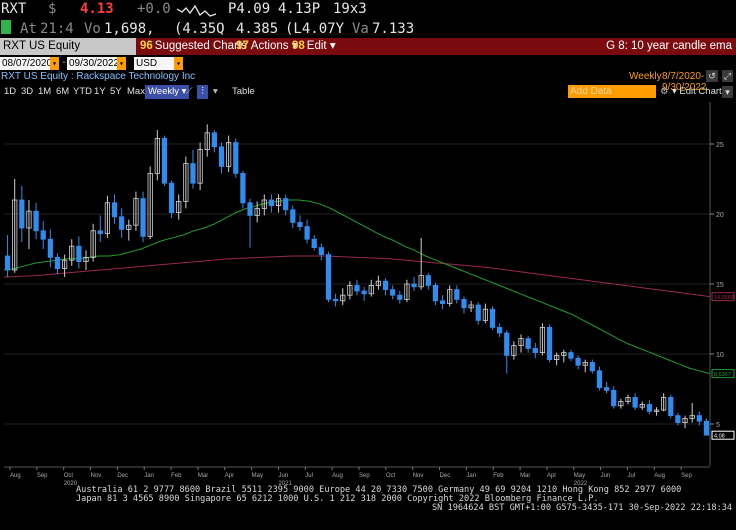 The image size is (736, 530). What do you see at coordinates (6, 27) in the screenshot?
I see `up-arrow-icon` at bounding box center [6, 27].